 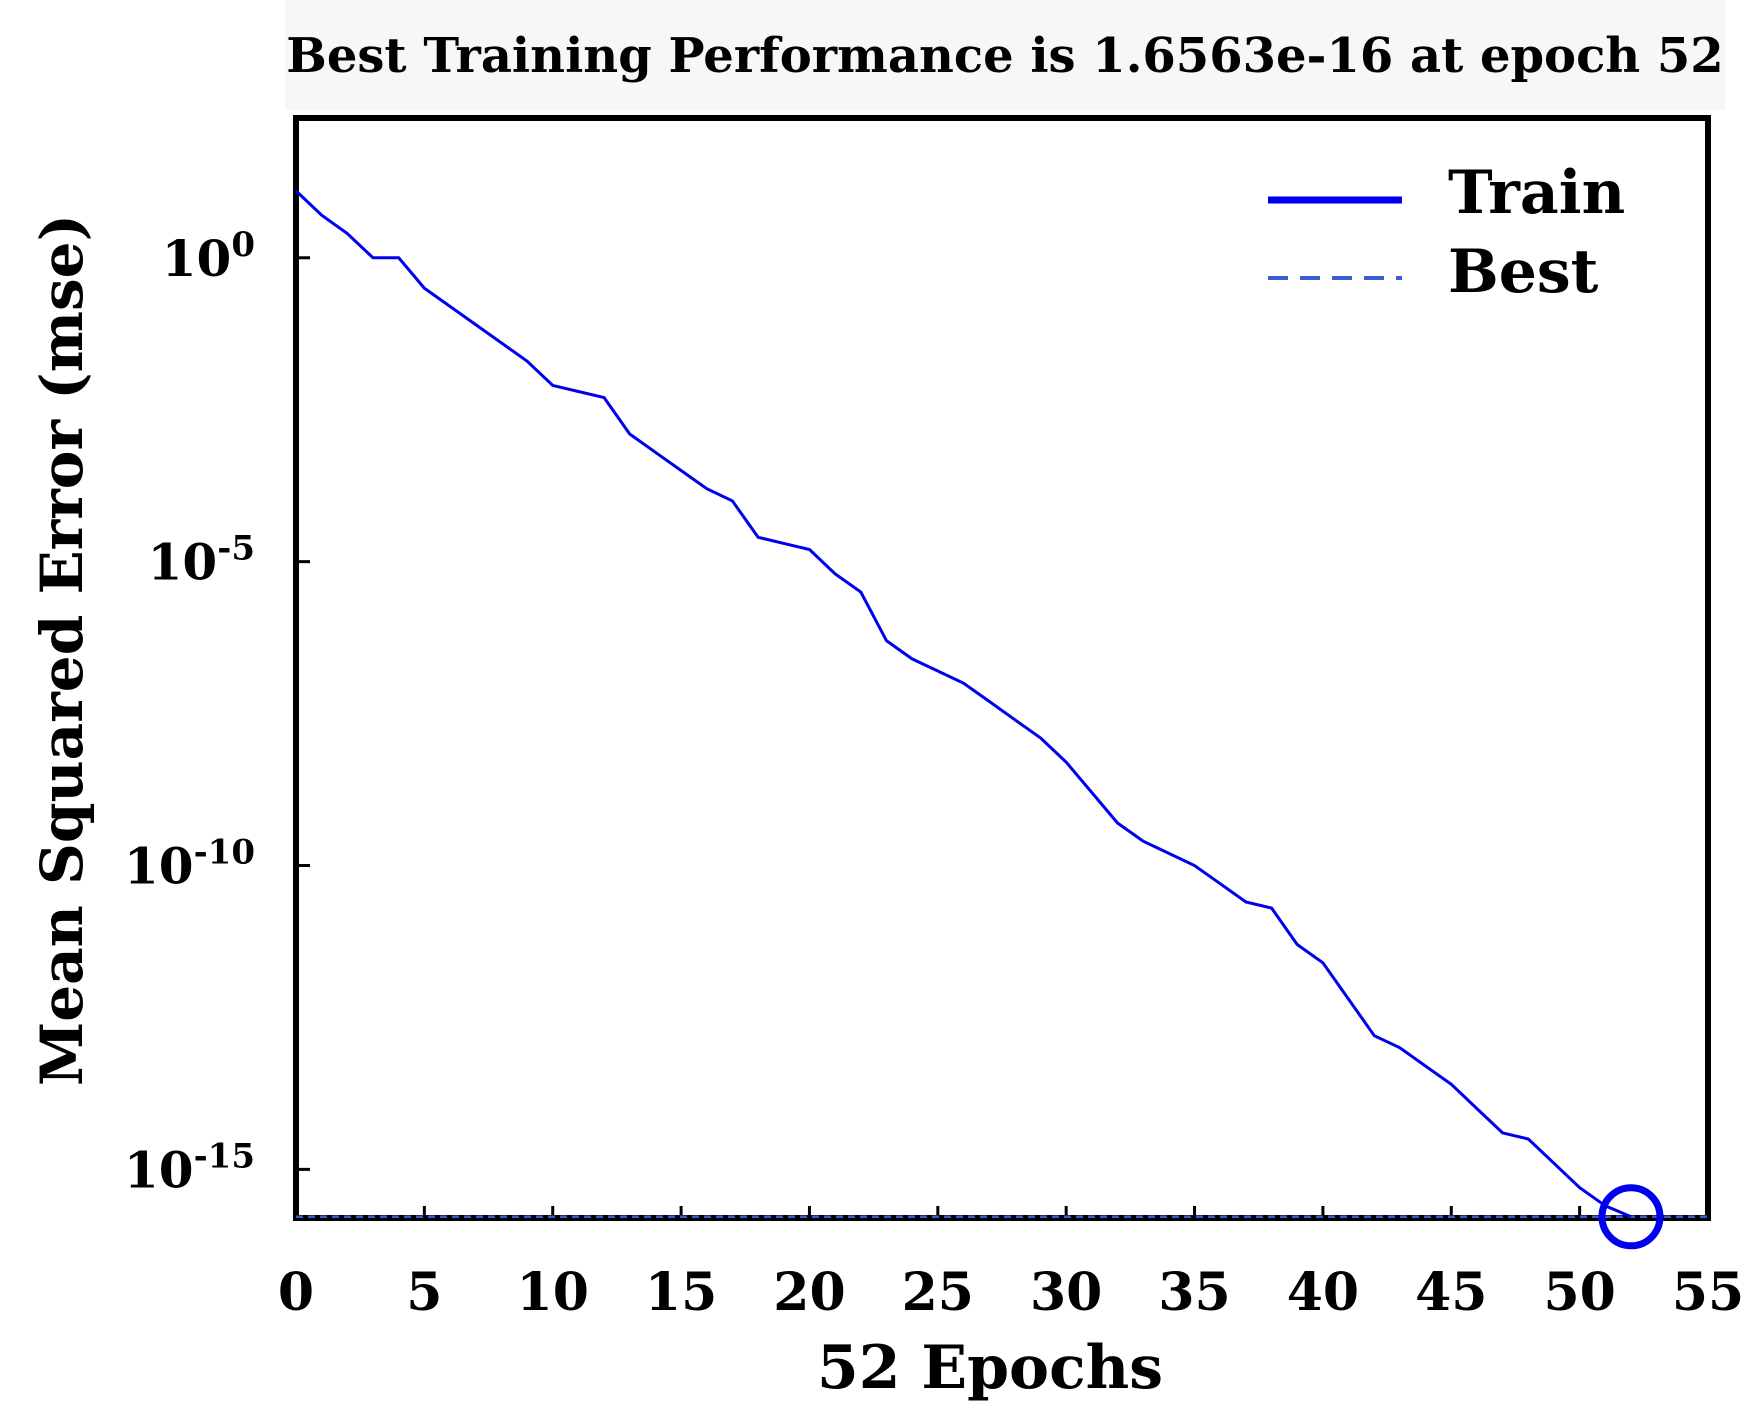 What do you see at coordinates (553, 1292) in the screenshot?
I see `x-tick-label: 10` at bounding box center [553, 1292].